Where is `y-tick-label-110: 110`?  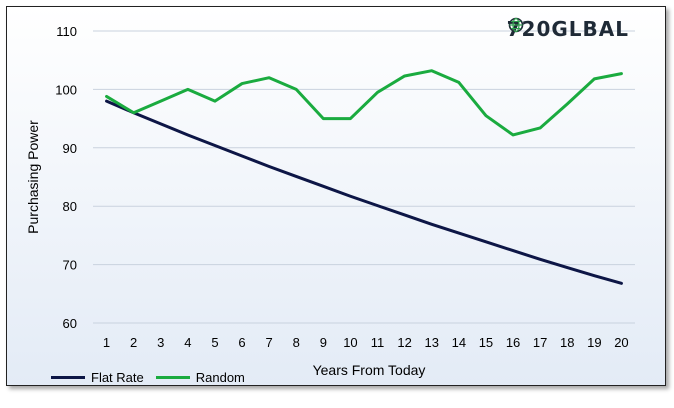
y-tick-label-110: 110 is located at coordinates (66, 31).